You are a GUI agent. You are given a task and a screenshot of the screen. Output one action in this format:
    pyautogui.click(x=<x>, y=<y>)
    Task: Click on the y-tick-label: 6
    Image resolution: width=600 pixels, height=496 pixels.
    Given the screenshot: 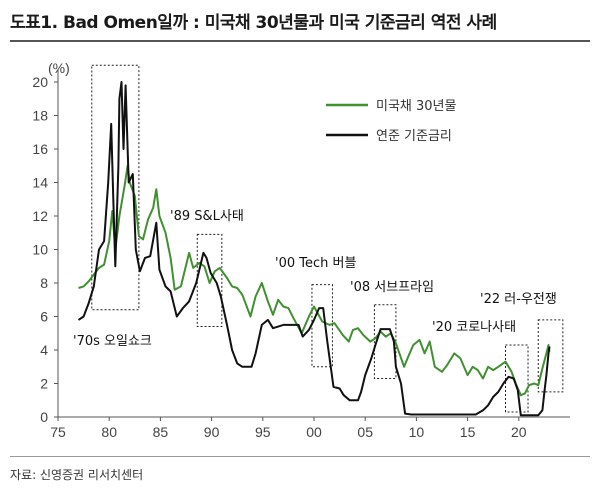 What is the action you would take?
    pyautogui.click(x=44, y=317)
    